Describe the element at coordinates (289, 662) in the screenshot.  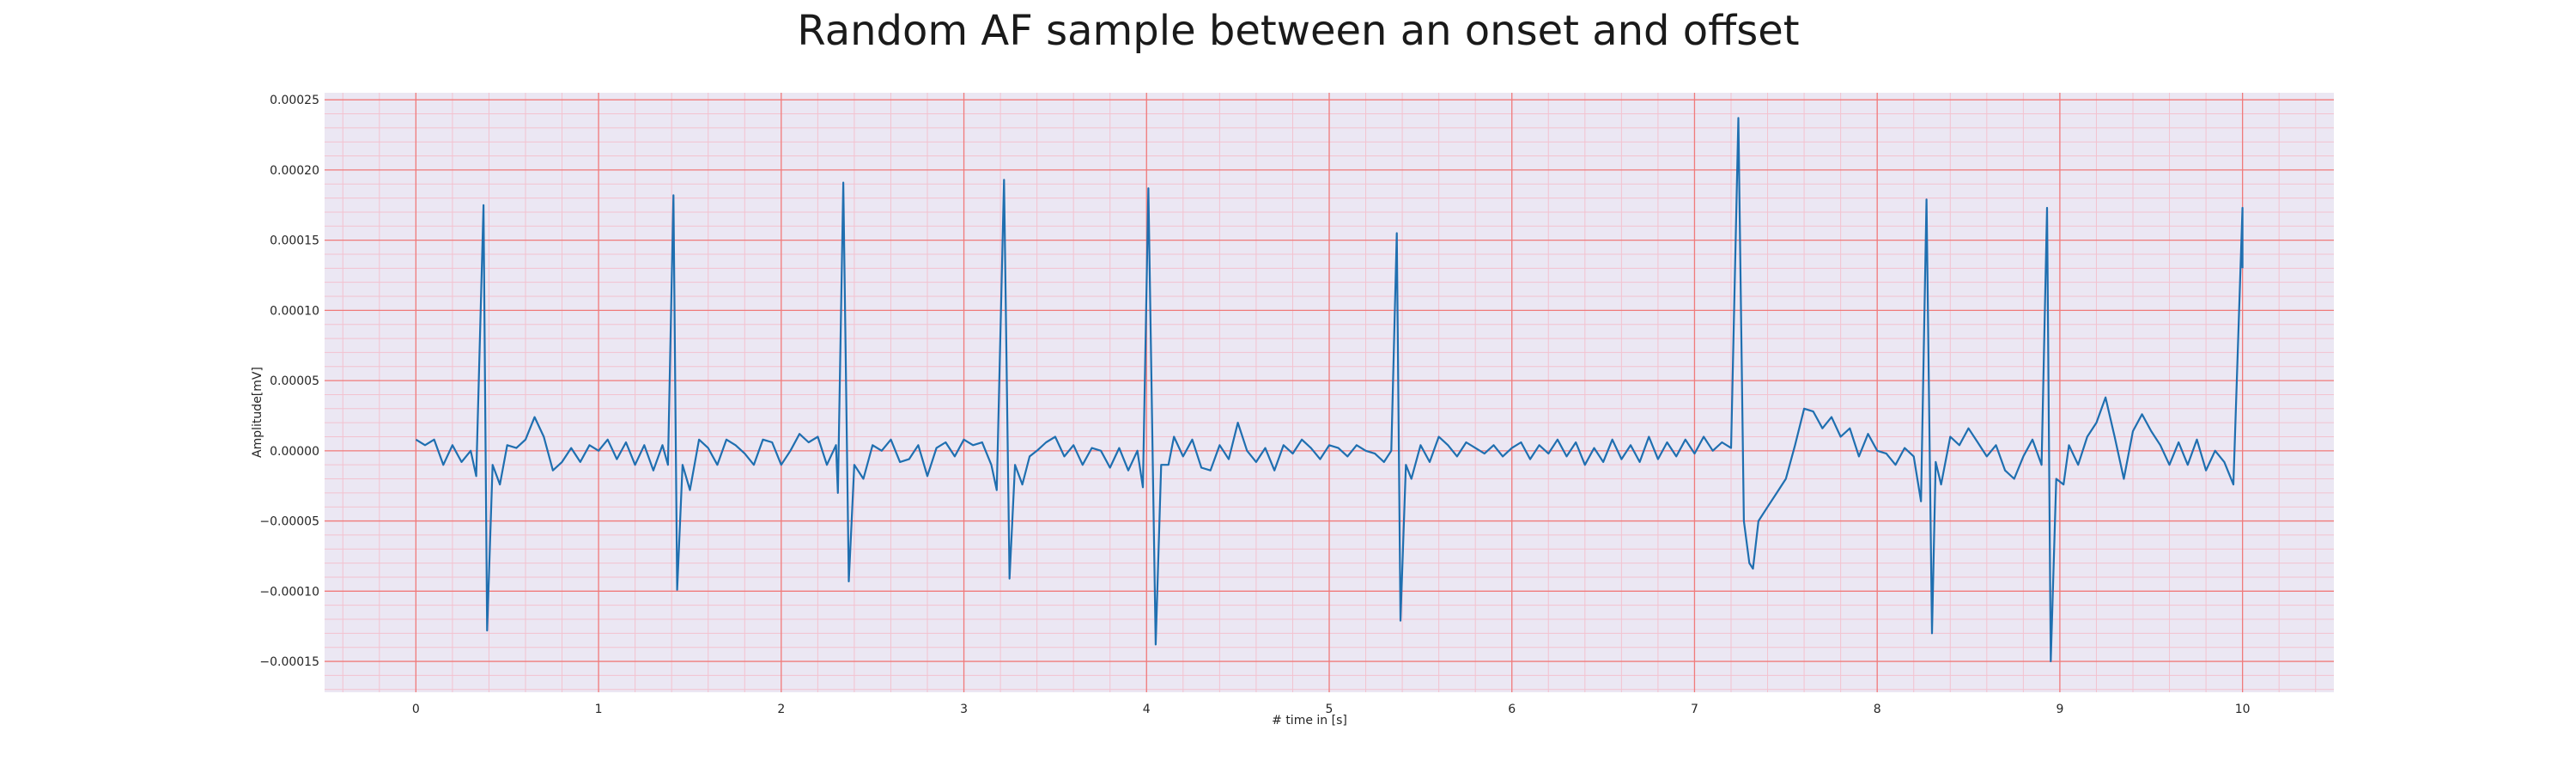
I see `y-tick-label: −0.00015` at that location.